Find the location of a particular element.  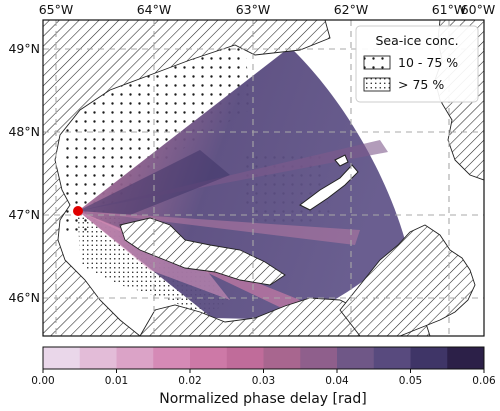

land-small-island is located at coordinates (341, 160).